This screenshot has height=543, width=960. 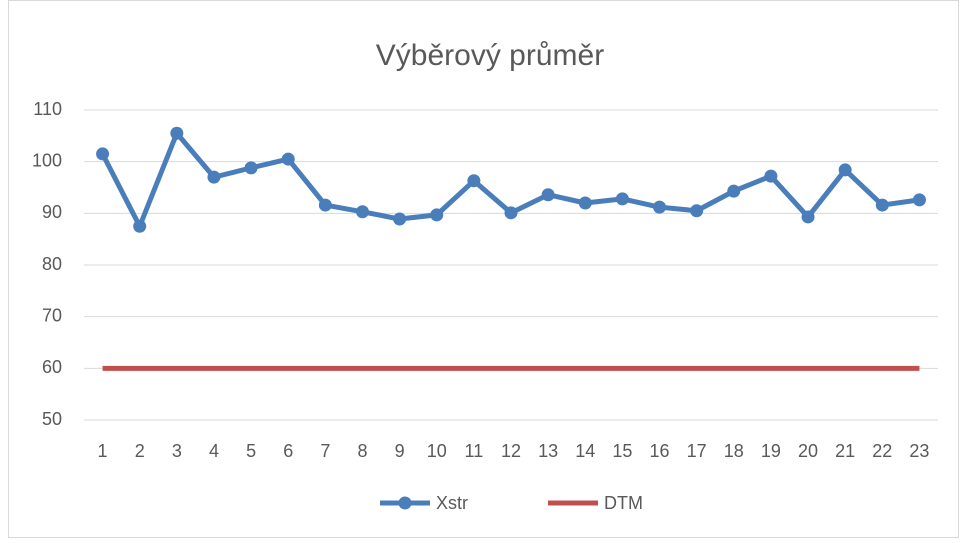 What do you see at coordinates (734, 451) in the screenshot?
I see `x-tick-label: 18` at bounding box center [734, 451].